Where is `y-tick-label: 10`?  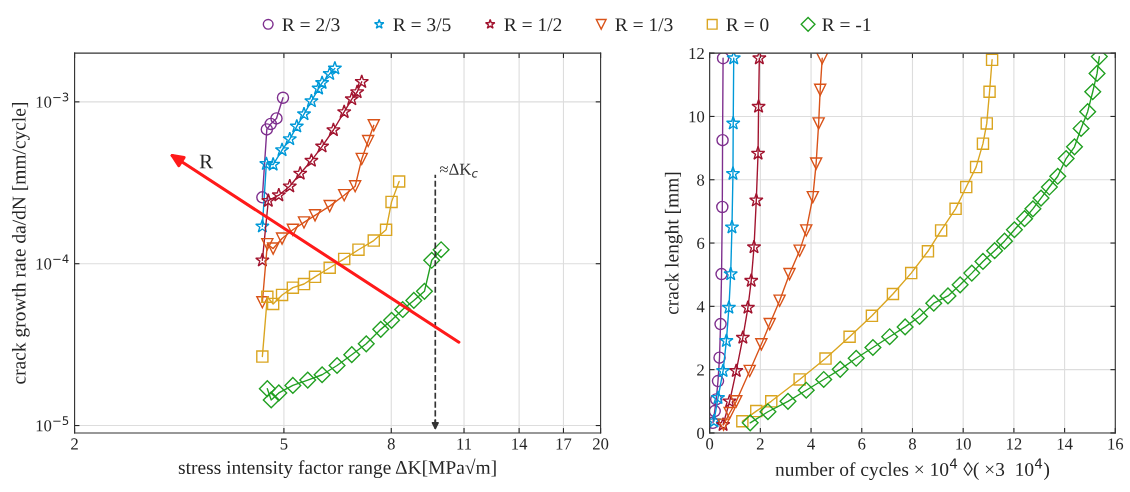
y-tick-label: 10 is located at coordinates (697, 117).